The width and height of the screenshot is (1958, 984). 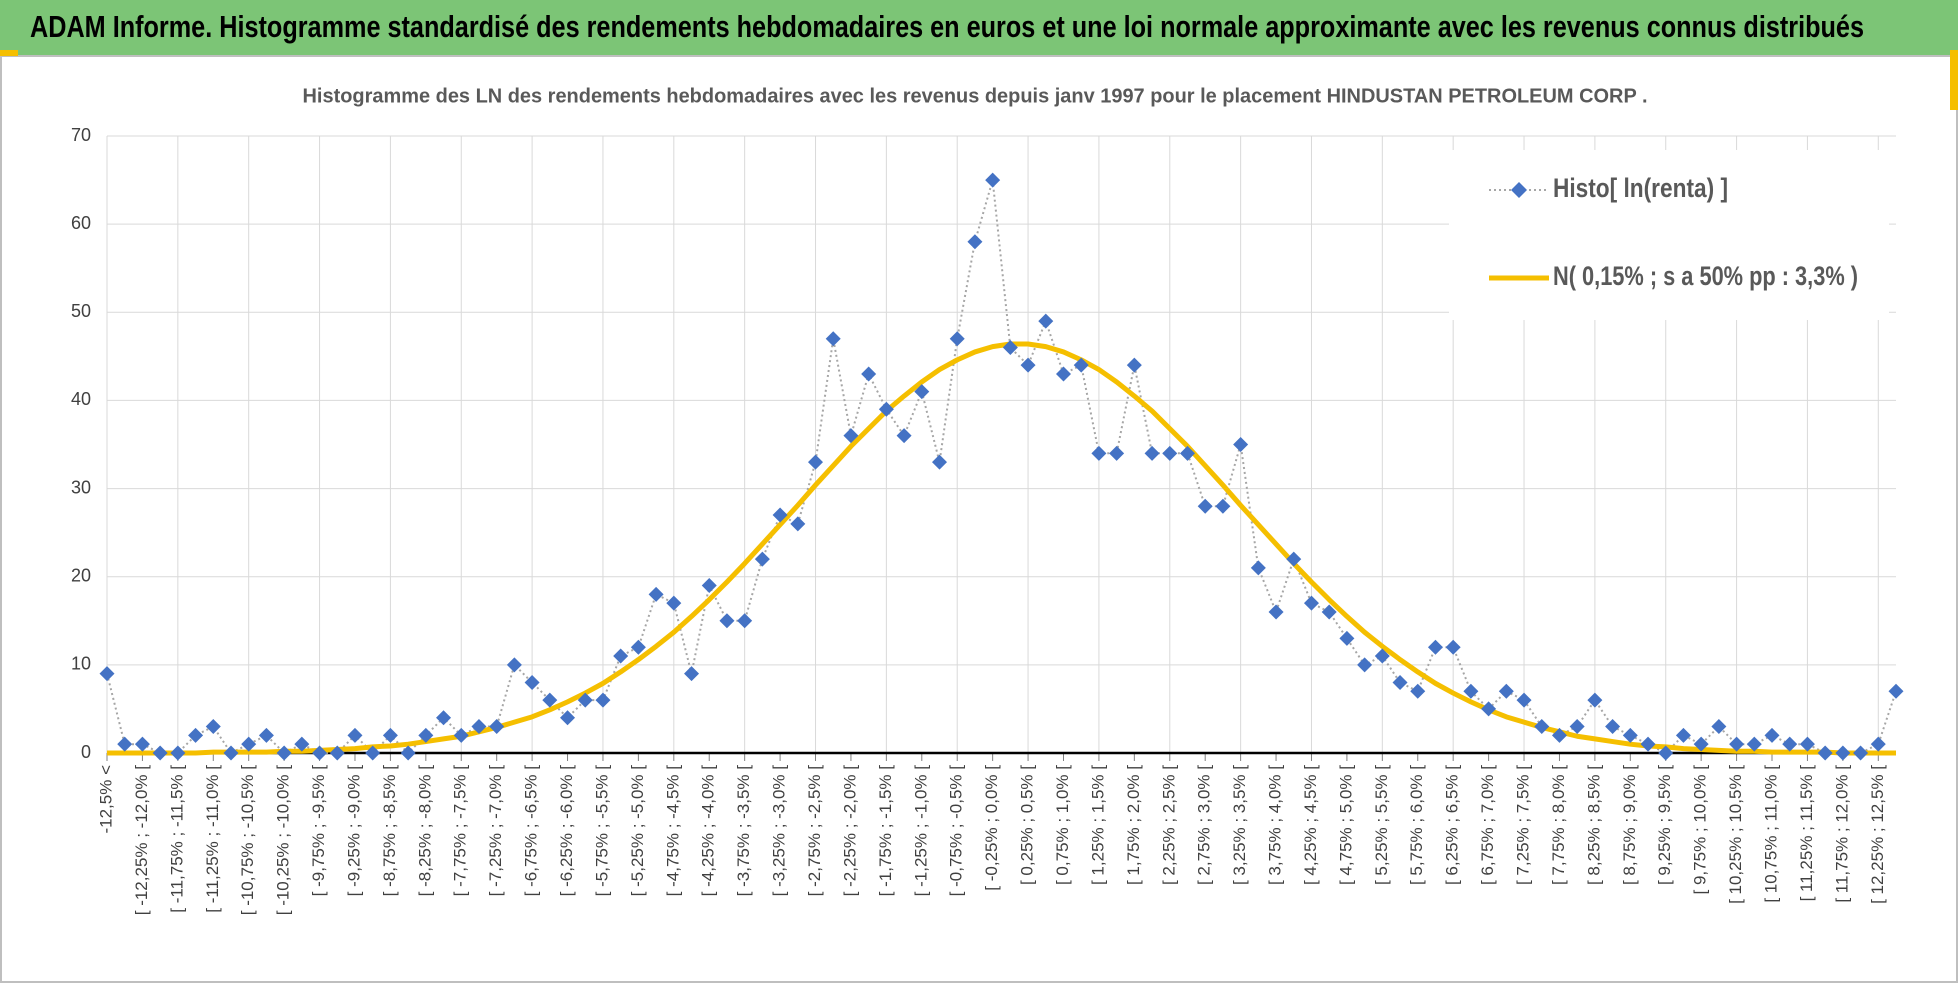 What do you see at coordinates (1345, 825) in the screenshot?
I see `x-tick-label: [ 4,75% ; 5,0% [` at bounding box center [1345, 825].